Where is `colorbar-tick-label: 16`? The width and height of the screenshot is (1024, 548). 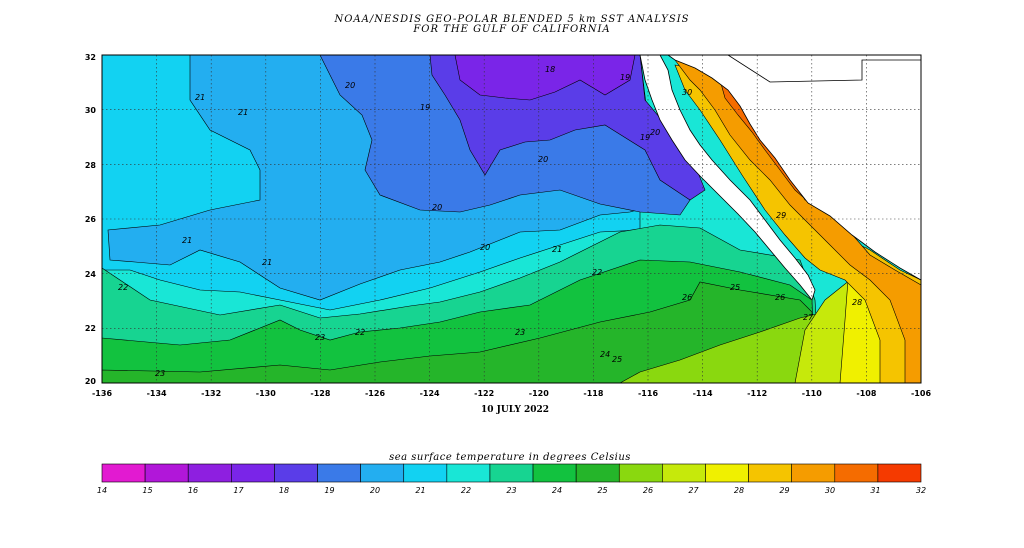
colorbar-tick-label: 16 is located at coordinates (193, 490).